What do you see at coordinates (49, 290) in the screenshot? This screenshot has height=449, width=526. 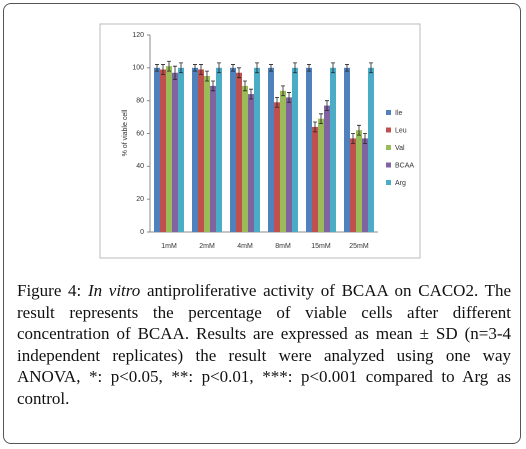 I see `caption-label: Figure 4:` at bounding box center [49, 290].